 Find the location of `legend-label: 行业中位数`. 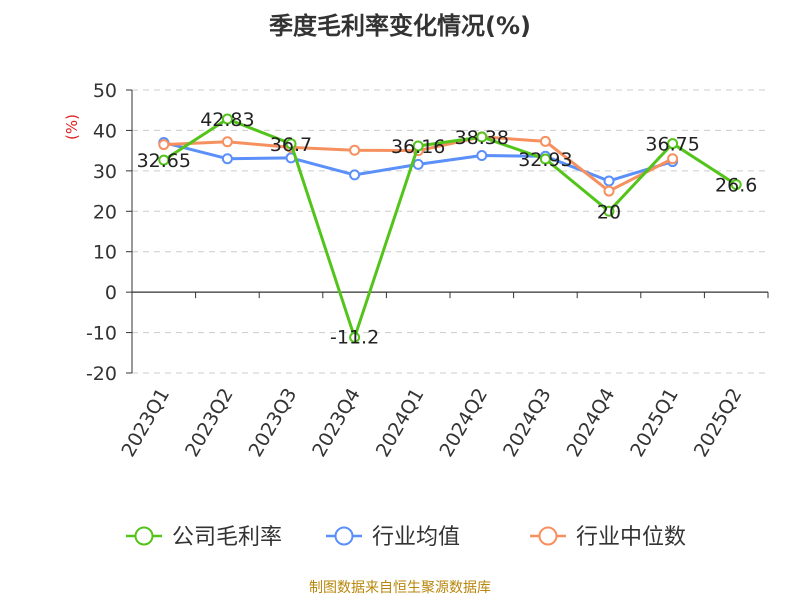

legend-label: 行业中位数 is located at coordinates (631, 537).